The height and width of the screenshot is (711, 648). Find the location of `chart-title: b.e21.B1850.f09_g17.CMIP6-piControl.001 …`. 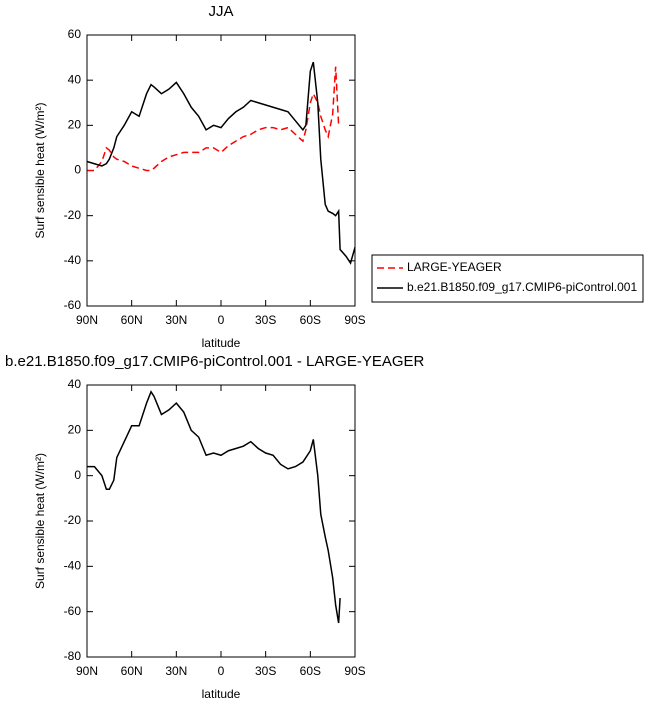

chart-title: b.e21.B1850.f09_g17.CMIP6-piControl.001 … is located at coordinates (215, 361).